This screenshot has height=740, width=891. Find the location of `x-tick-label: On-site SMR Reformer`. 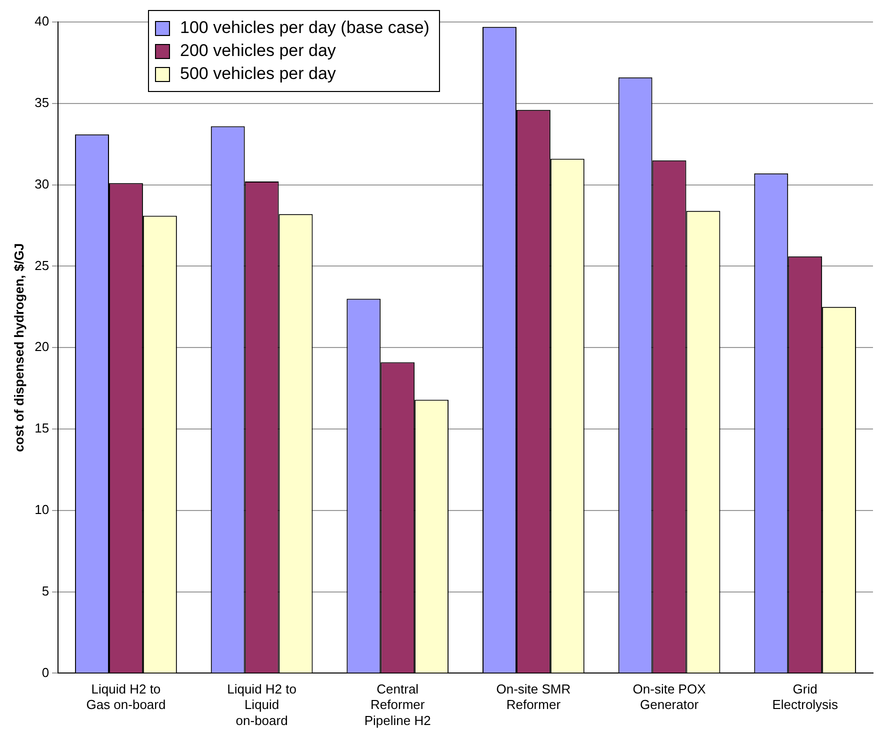

x-tick-label: On-site SMR Reformer is located at coordinates (533, 697).